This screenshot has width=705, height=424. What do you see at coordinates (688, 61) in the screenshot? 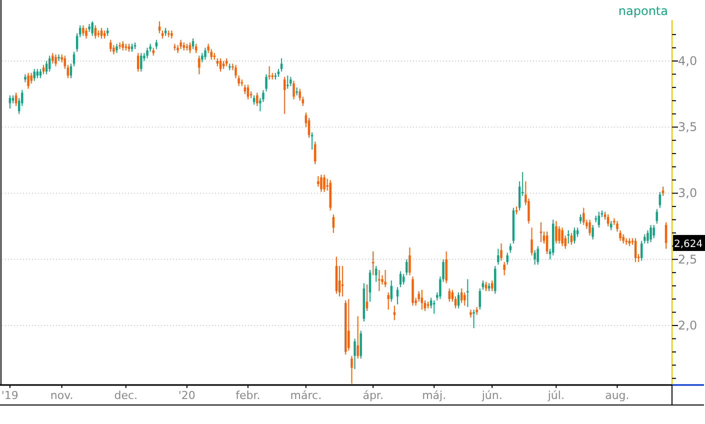
I see `y-tick-label: 4,0` at bounding box center [688, 61].